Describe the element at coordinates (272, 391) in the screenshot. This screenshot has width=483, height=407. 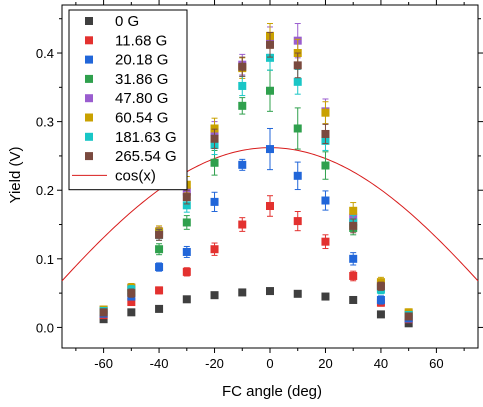
I see `x-axis-label: FC angle (deg)` at that location.